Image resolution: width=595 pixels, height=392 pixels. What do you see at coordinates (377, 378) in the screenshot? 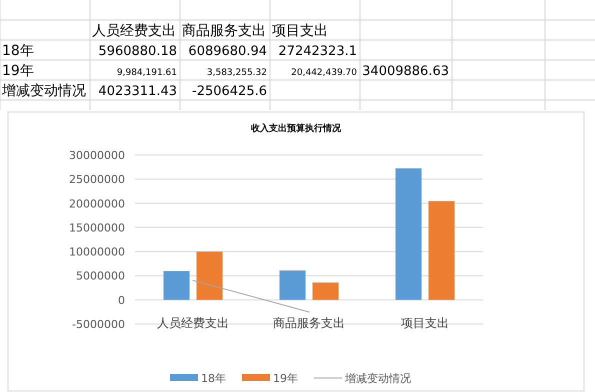
I see `legend-label: 增减变动情况` at bounding box center [377, 378].